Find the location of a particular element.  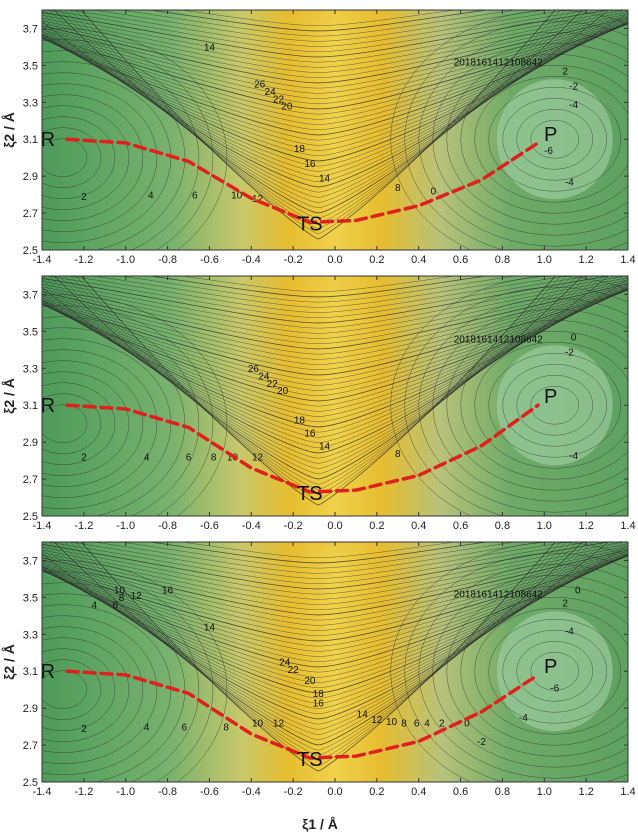

y-tick-label: 2.7 is located at coordinates (30, 746).